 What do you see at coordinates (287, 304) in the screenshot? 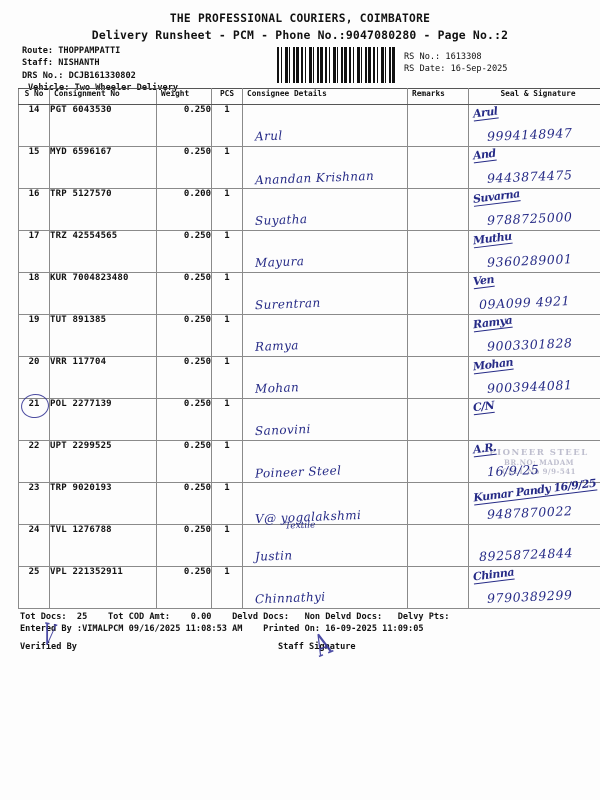
I see `handwritten-consignee-name: Surentran` at bounding box center [287, 304].